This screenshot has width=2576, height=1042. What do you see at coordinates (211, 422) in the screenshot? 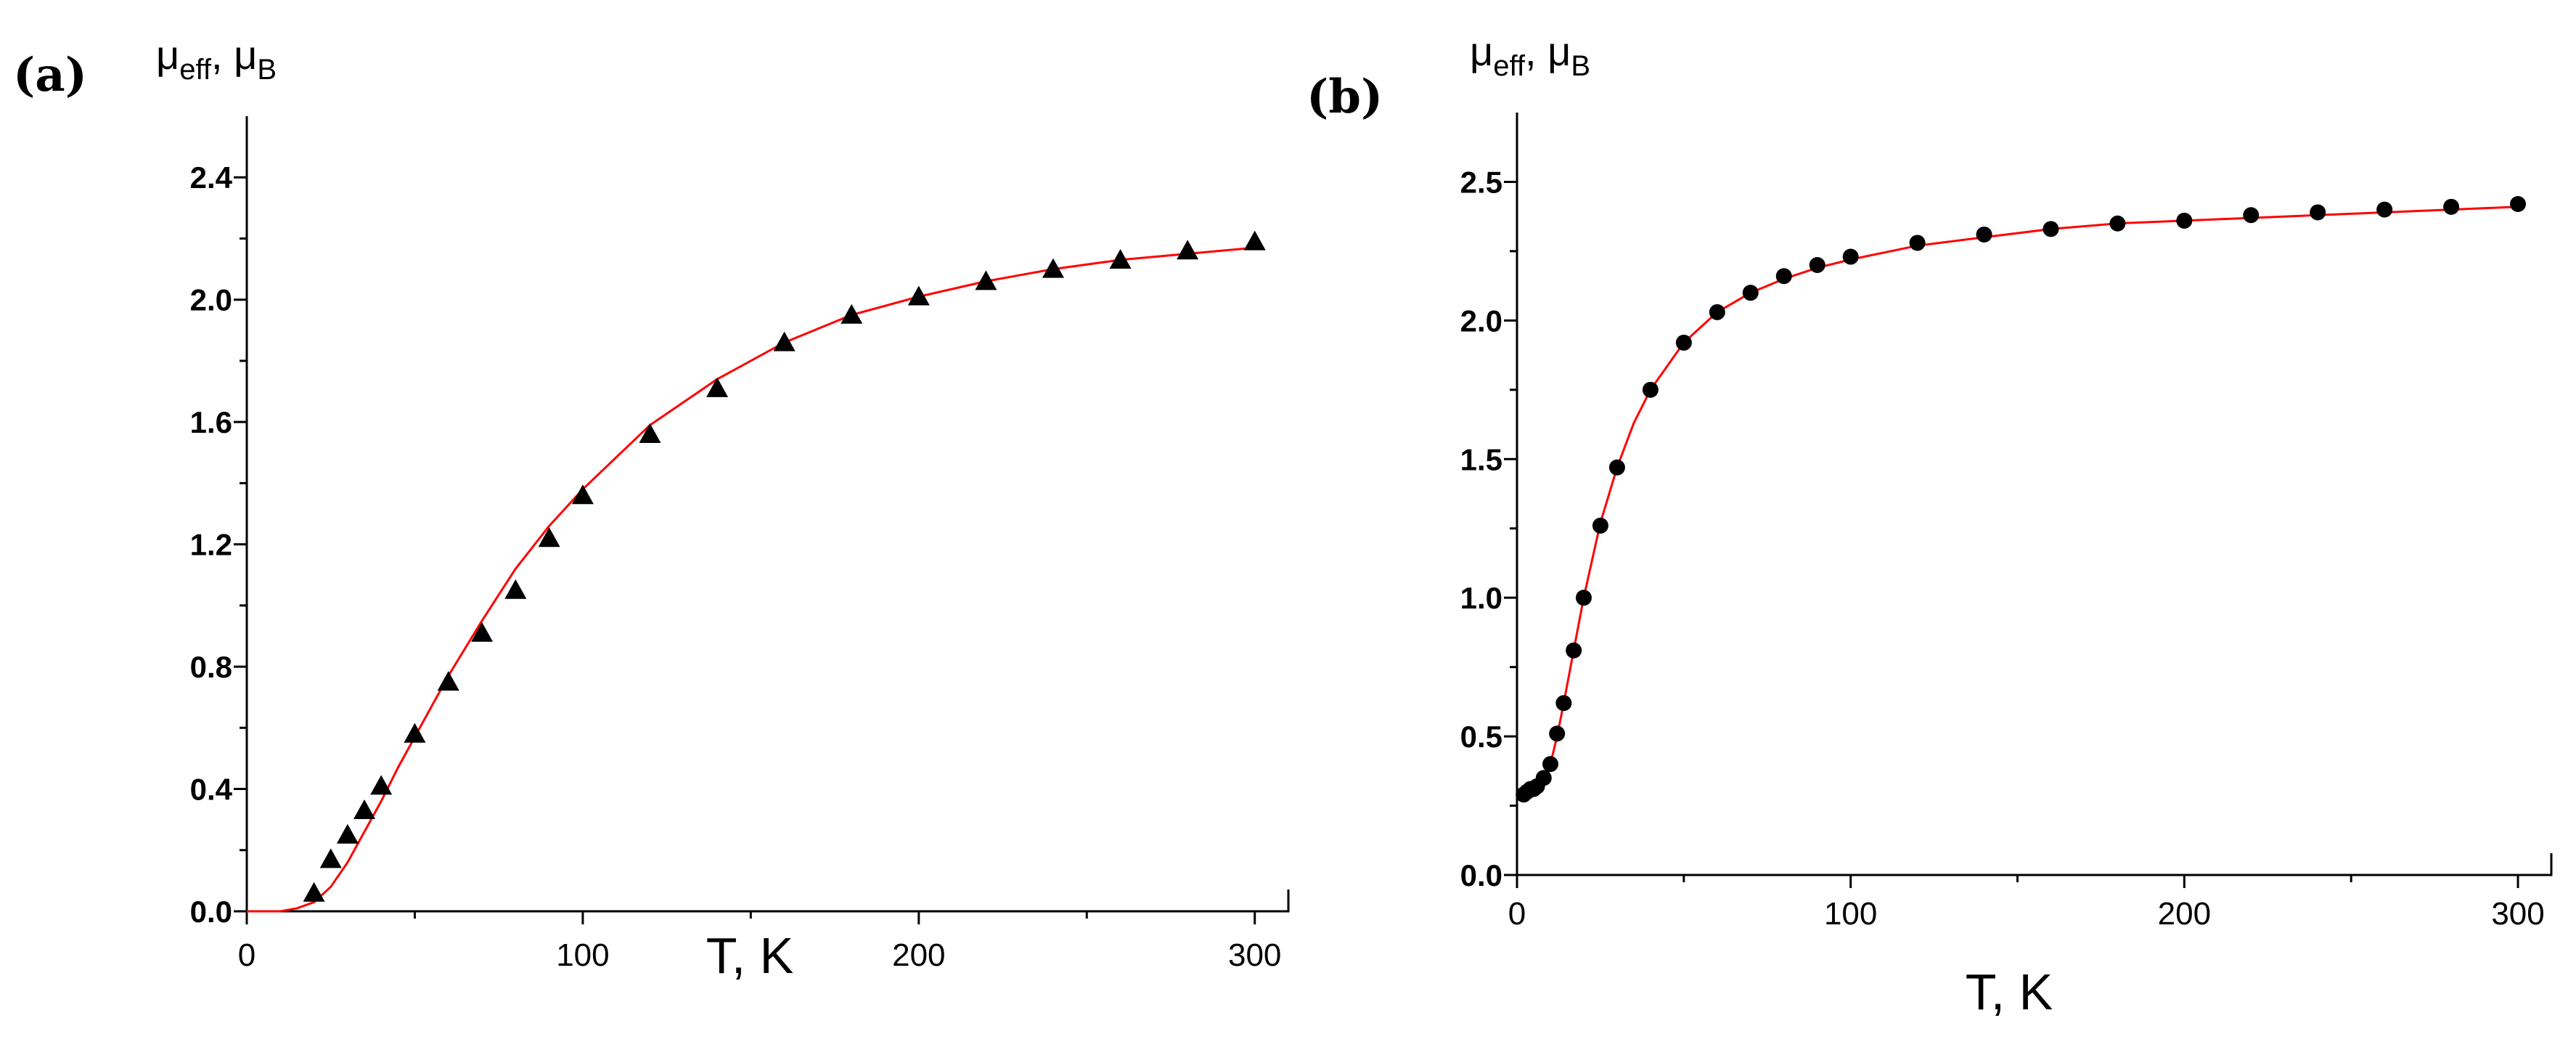
I see `y-tick-label: 1.6` at bounding box center [211, 422].